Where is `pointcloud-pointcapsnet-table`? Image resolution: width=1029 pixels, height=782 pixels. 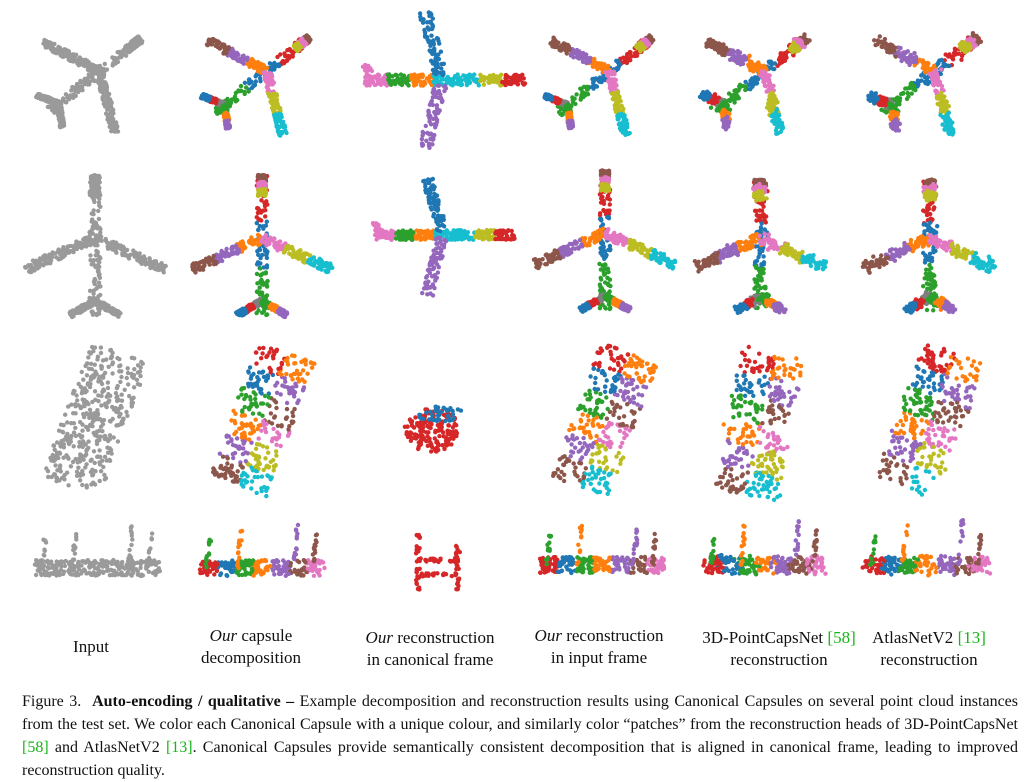
pointcloud-pointcapsnet-table is located at coordinates (764, 548).